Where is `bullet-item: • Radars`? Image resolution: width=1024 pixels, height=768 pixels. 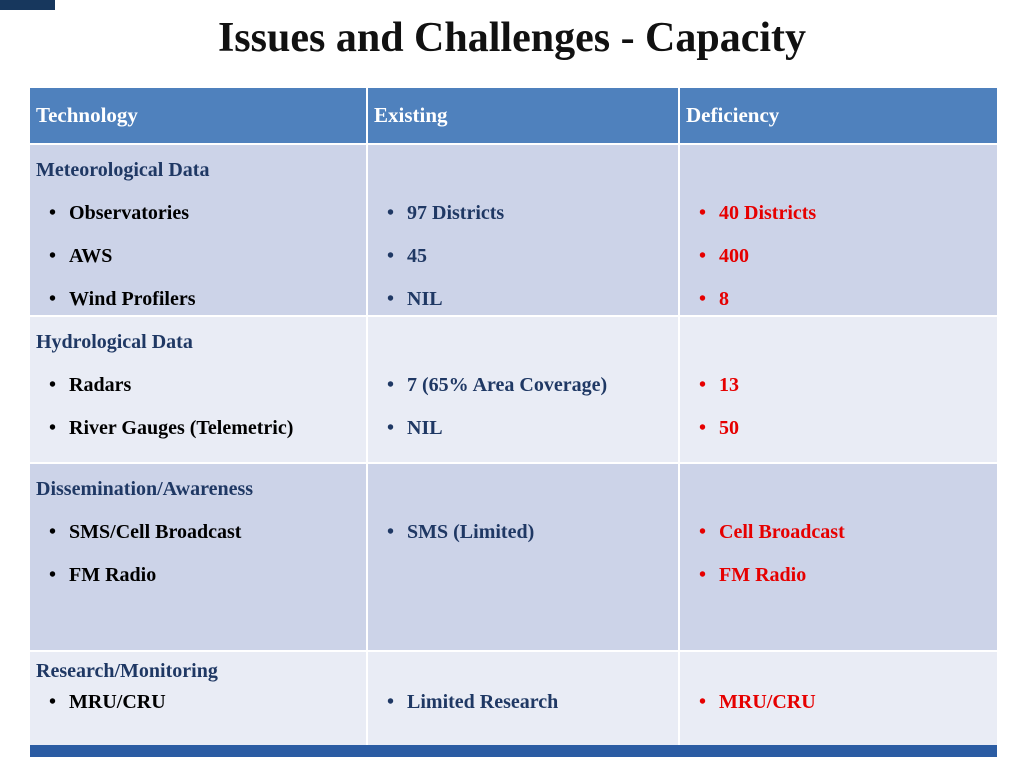 bullet-item: • Radars is located at coordinates (199, 385).